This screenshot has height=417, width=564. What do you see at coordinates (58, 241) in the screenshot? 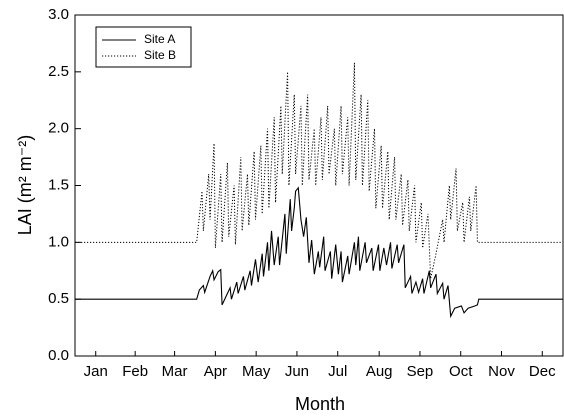
I see `y-tick-label: 1.0` at bounding box center [58, 241].